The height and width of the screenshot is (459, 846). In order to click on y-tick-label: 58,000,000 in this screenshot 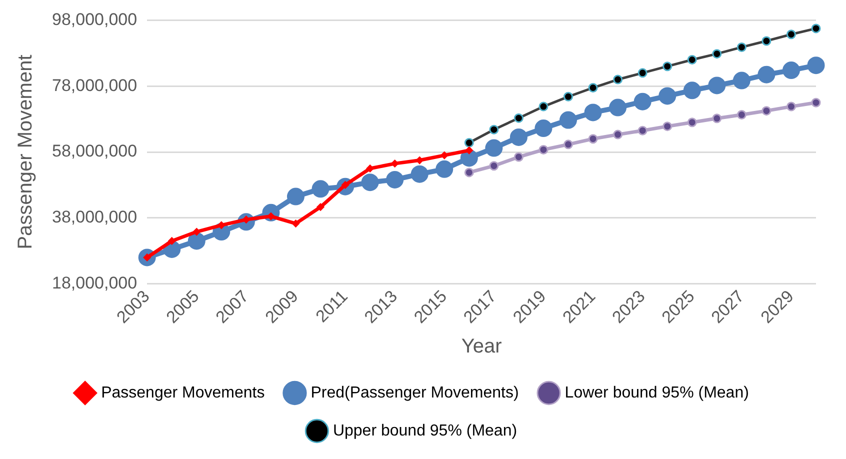, I will do `click(95, 151)`.